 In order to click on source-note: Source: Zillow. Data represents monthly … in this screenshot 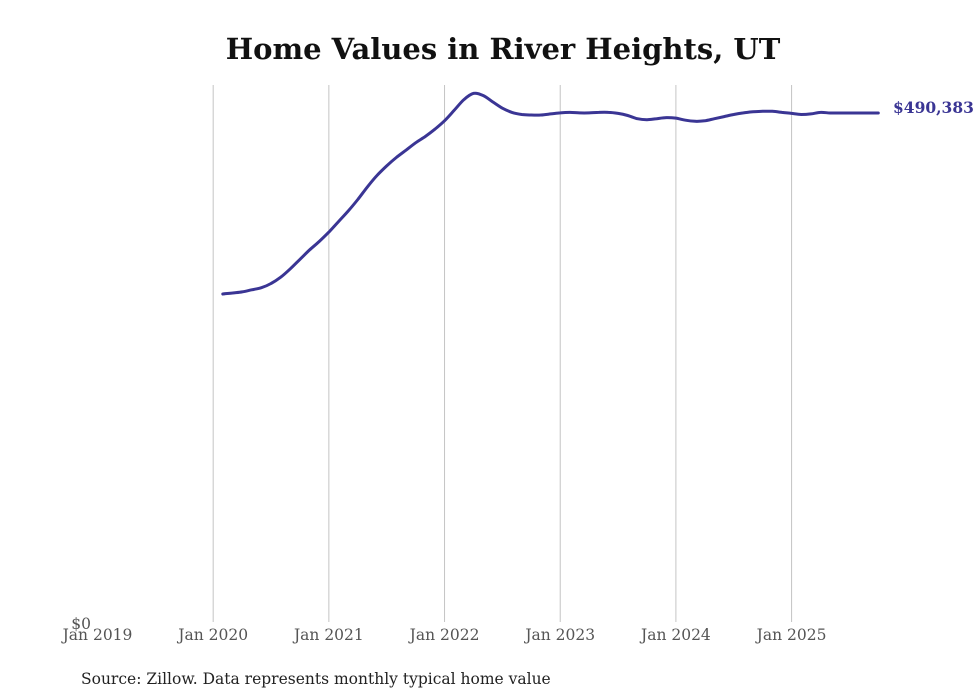, I will do `click(316, 679)`.